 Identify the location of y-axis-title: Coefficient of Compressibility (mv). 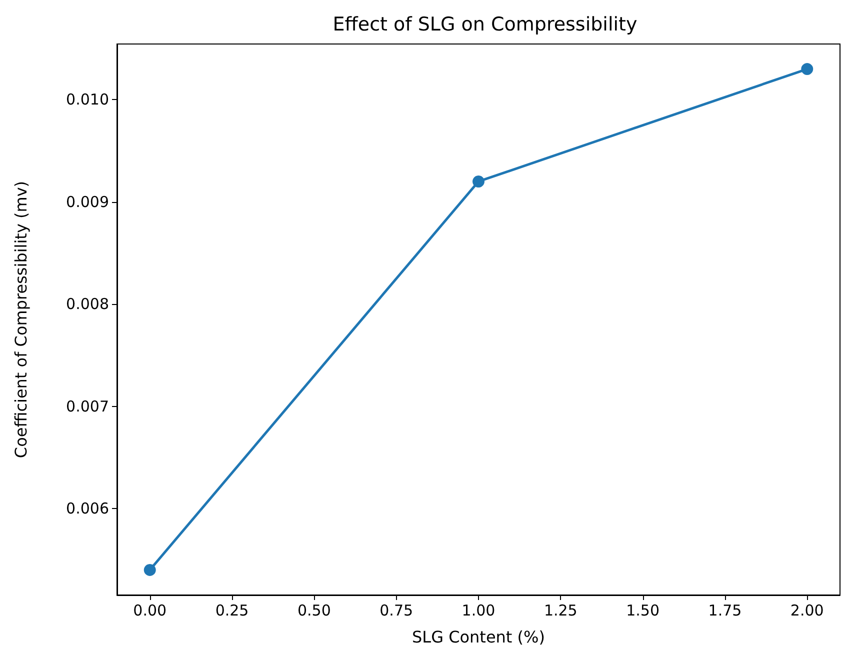
(21, 319).